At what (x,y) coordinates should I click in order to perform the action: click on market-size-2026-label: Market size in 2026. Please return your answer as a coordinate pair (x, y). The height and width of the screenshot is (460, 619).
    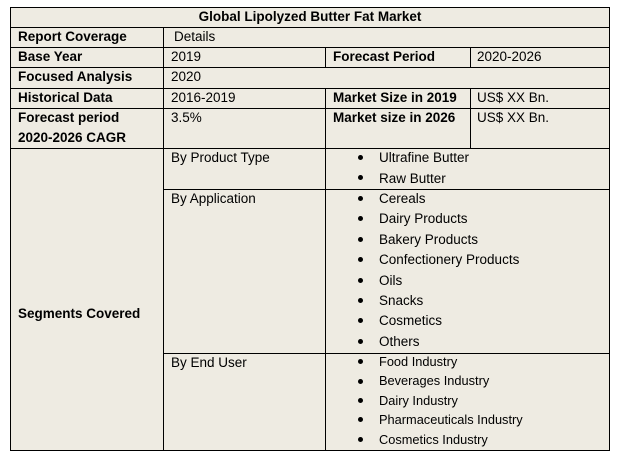
    Looking at the image, I should click on (394, 117).